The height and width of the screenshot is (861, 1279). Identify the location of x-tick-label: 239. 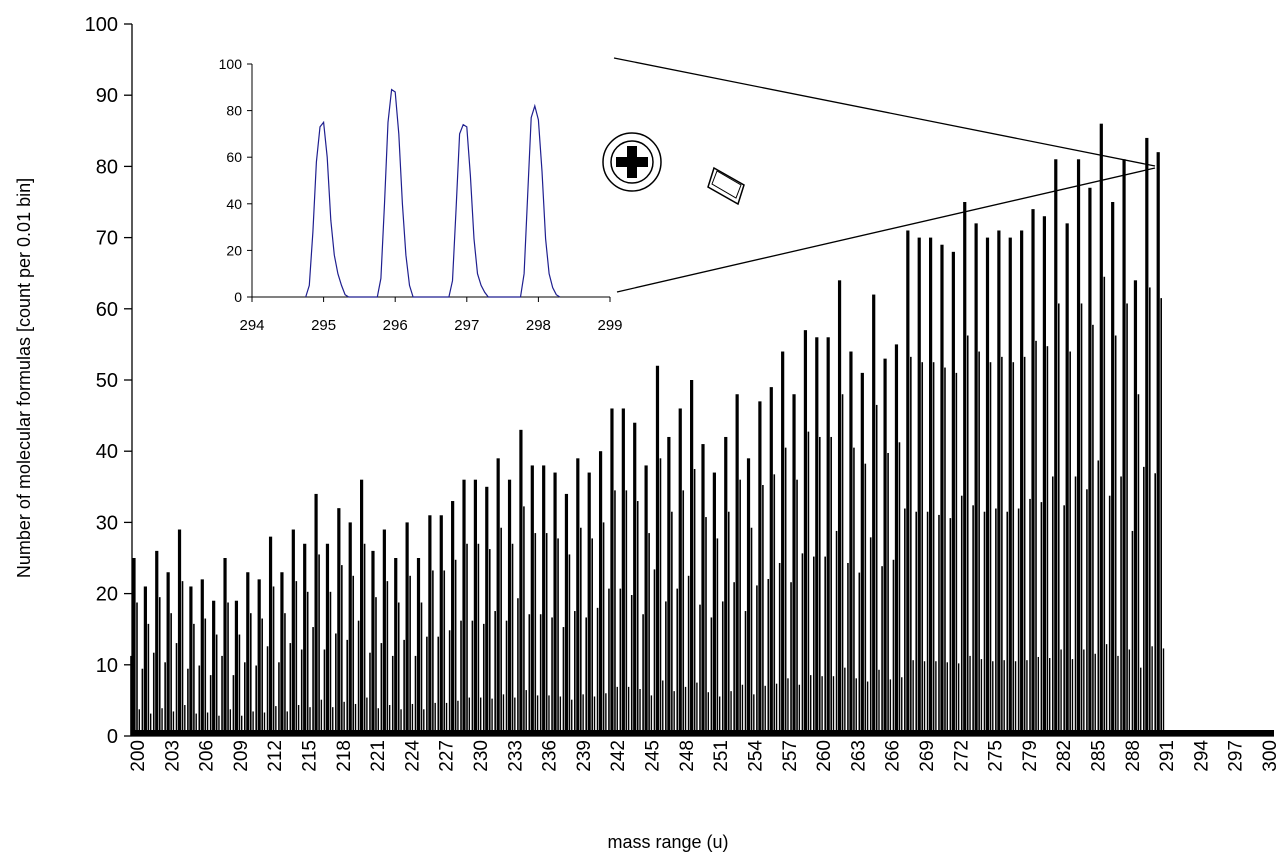
(584, 756).